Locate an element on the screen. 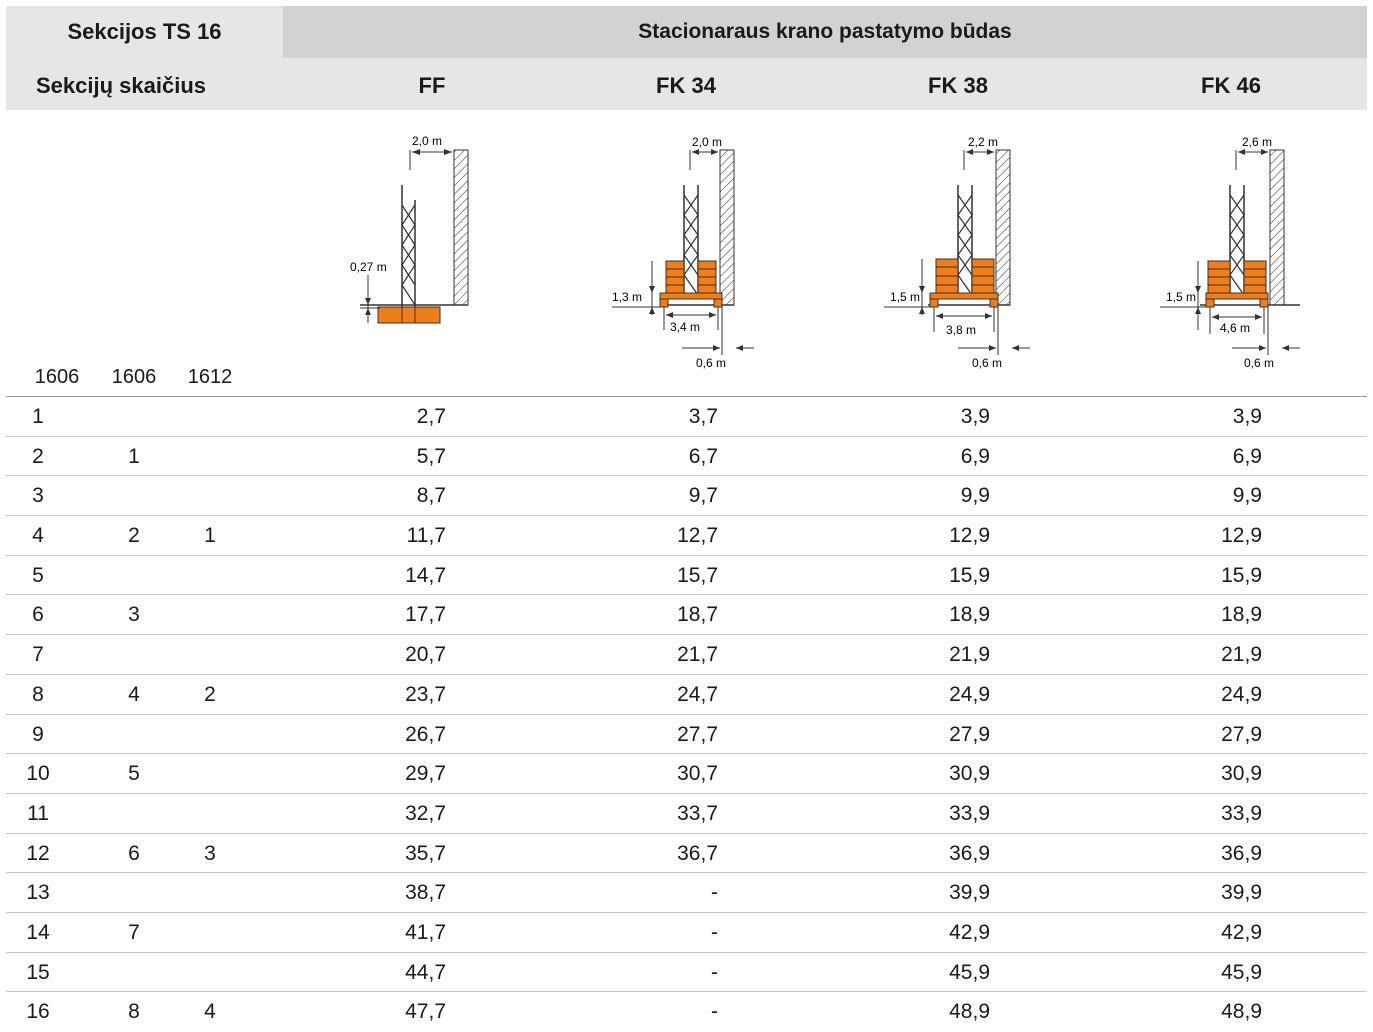 This screenshot has width=1373, height=1032. table-row: 15 44,7 - 45,9 45,9 is located at coordinates (686, 973).